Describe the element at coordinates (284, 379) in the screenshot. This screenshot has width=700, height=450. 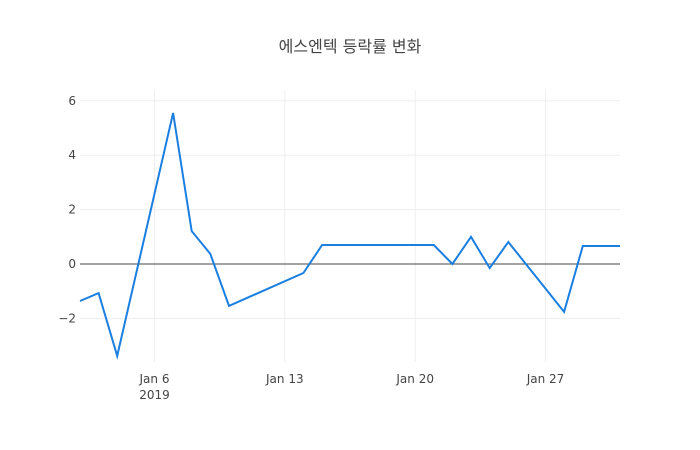
I see `x-tick-label: Jan 13` at that location.